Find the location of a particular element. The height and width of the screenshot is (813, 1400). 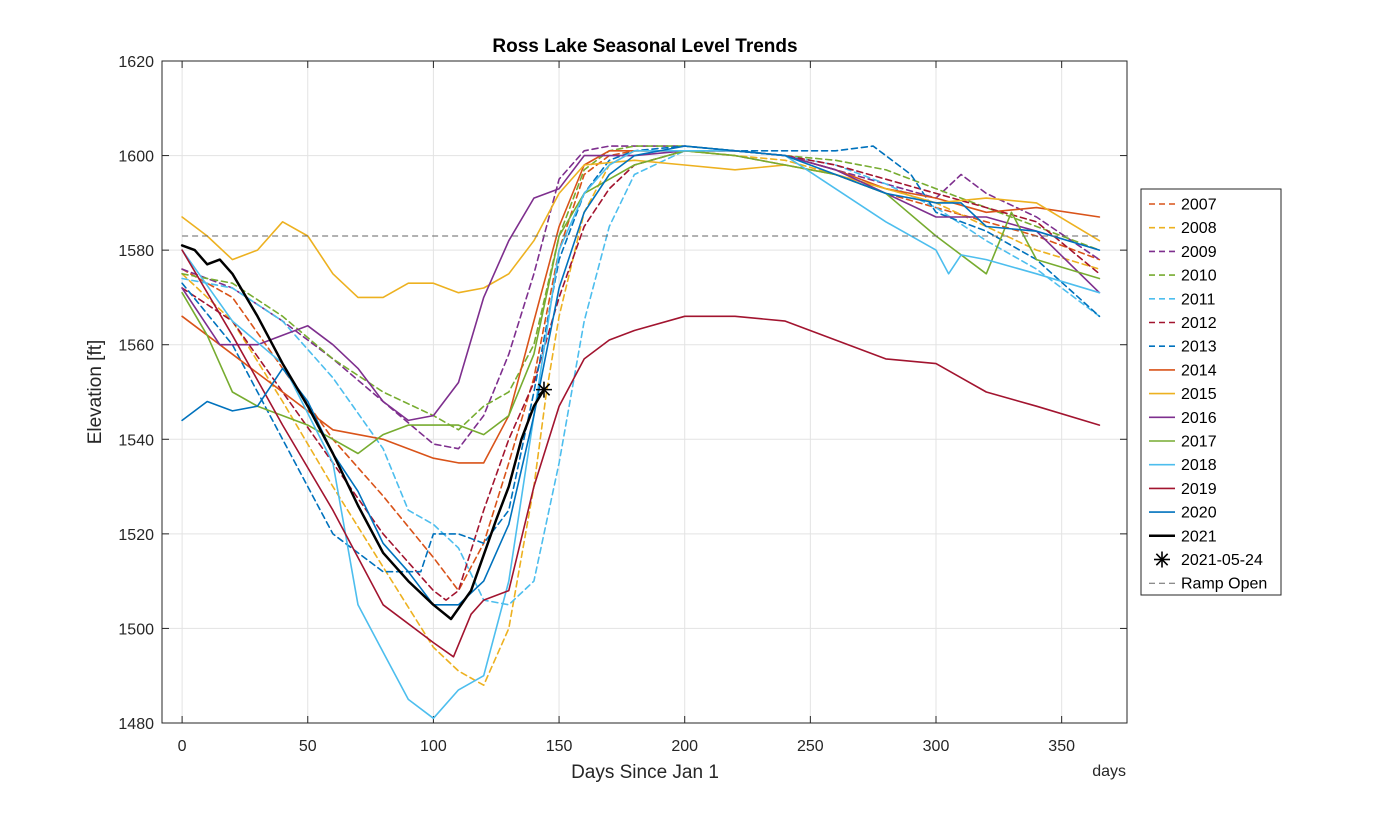

legend-label: 2015 is located at coordinates (1199, 394).